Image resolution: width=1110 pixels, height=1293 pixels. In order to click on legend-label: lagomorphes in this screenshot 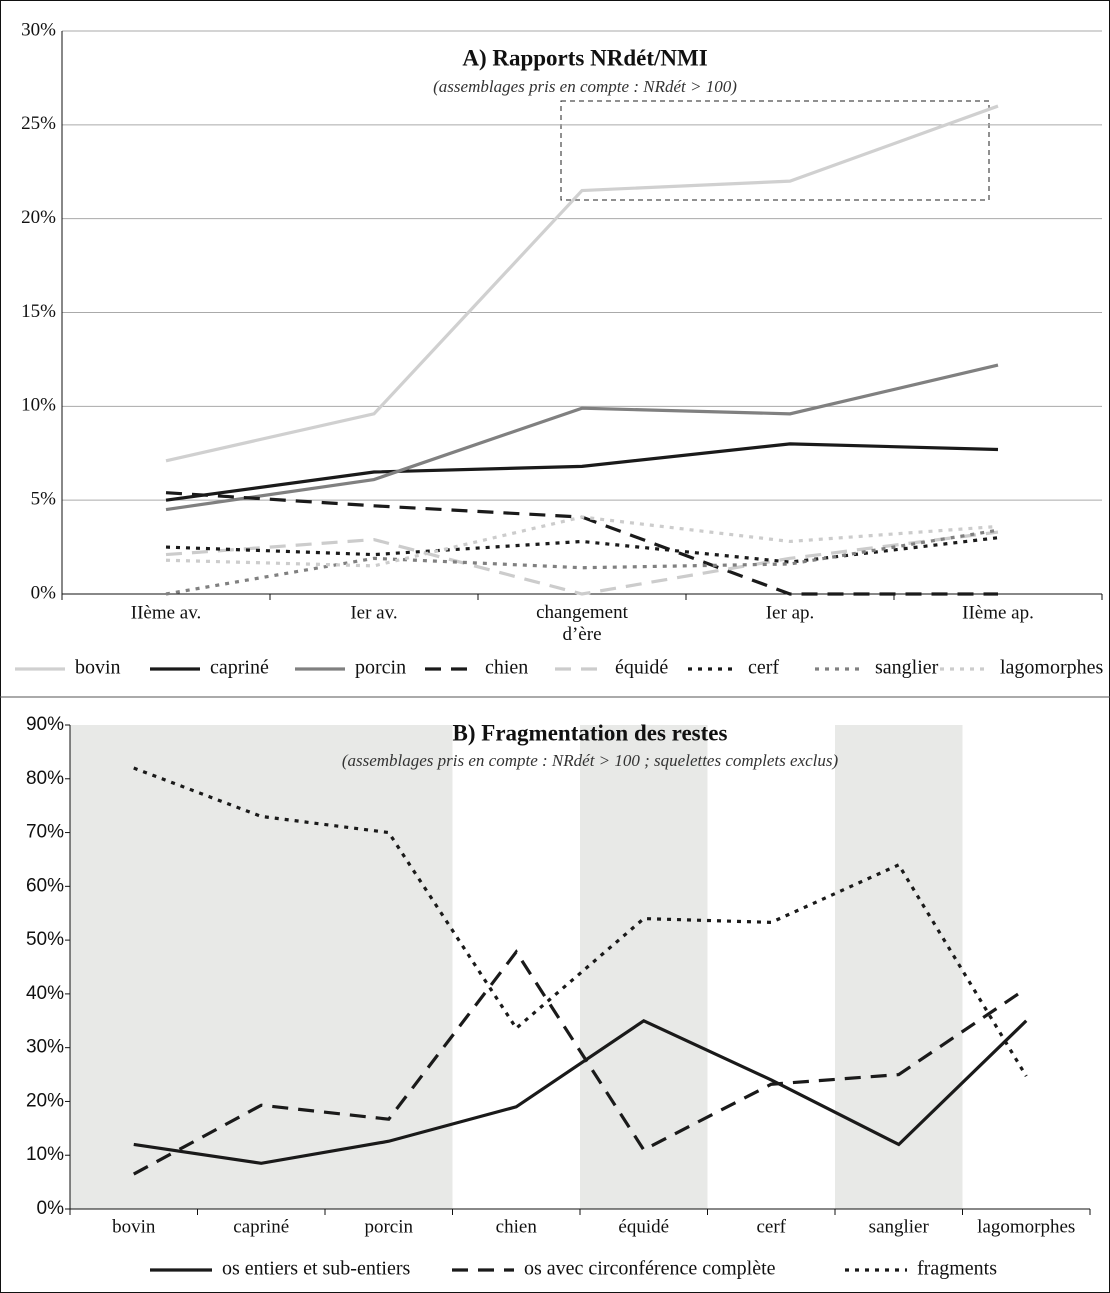, I will do `click(1052, 668)`.